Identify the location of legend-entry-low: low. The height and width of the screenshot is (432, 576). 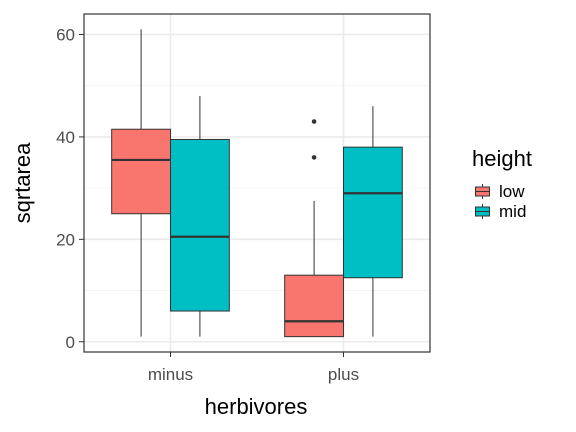
(500, 191).